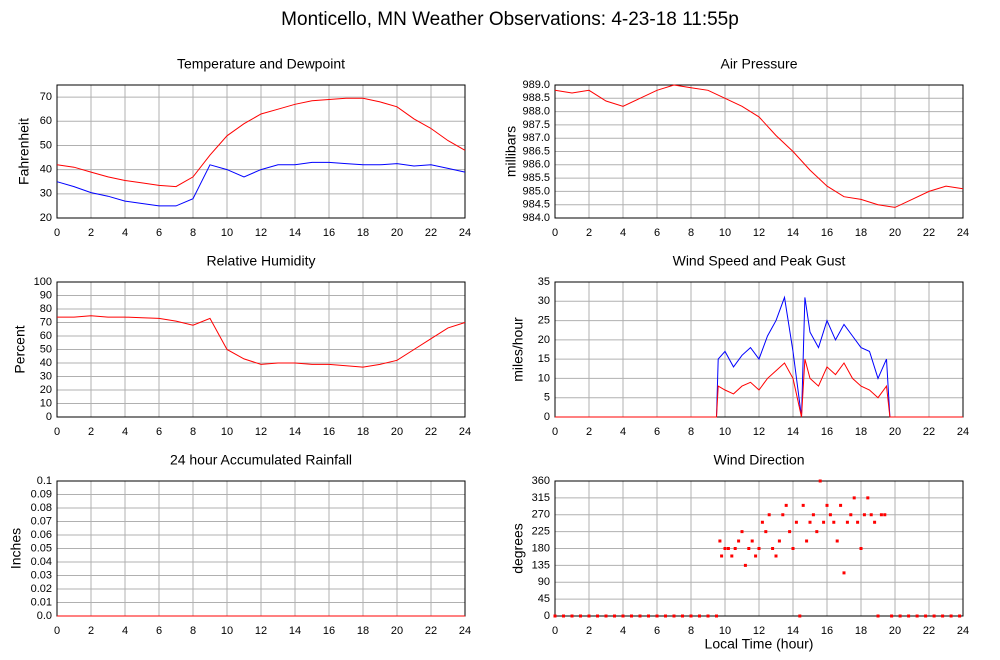 Image resolution: width=1000 pixels, height=660 pixels. Describe the element at coordinates (16, 548) in the screenshot. I see `y-axis-label: Inches` at that location.